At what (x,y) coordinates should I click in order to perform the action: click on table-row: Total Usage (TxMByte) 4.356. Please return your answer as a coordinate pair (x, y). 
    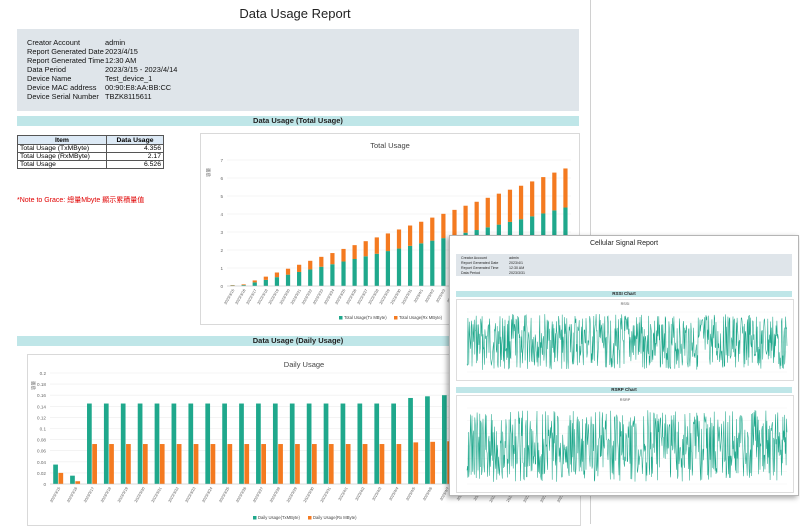
    Looking at the image, I should click on (91, 149).